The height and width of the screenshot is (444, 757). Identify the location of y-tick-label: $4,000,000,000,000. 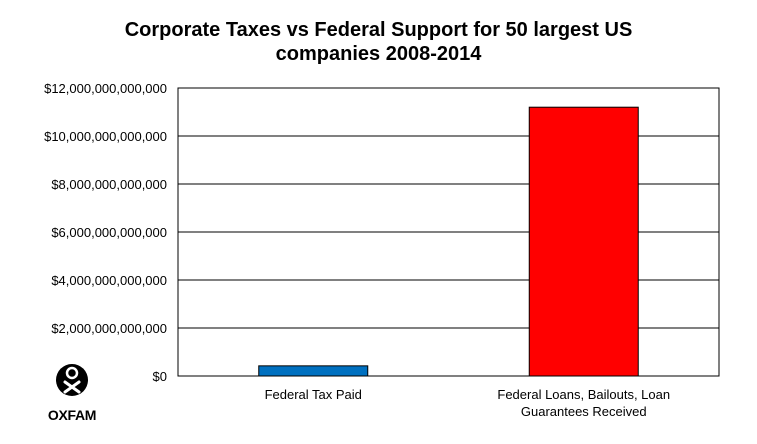
(109, 280).